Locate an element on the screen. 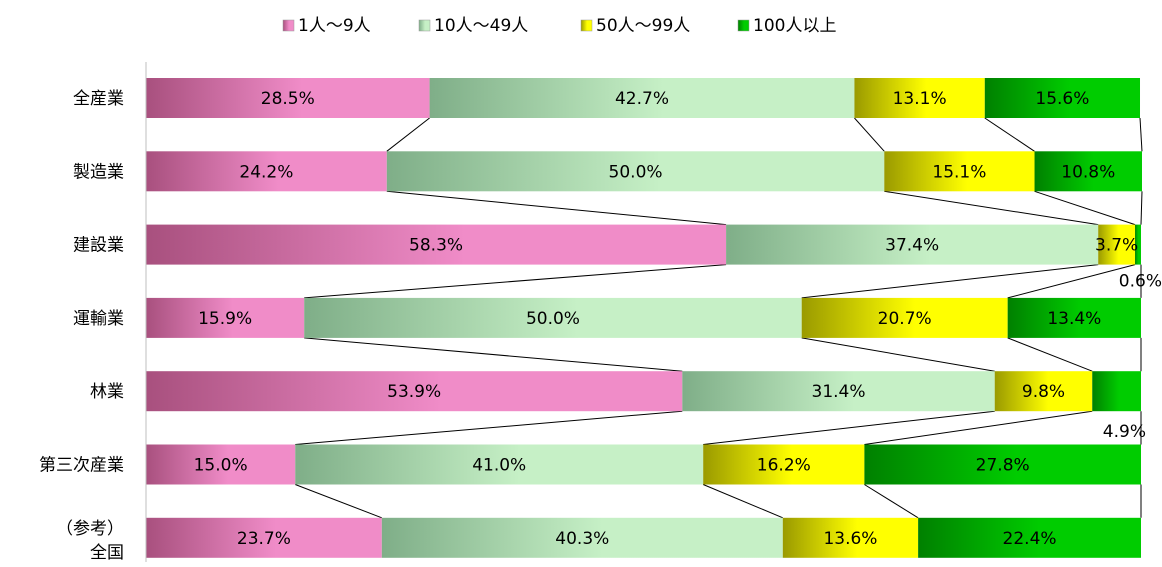 The image size is (1162, 567). data-label: 9.8% is located at coordinates (1043, 392).